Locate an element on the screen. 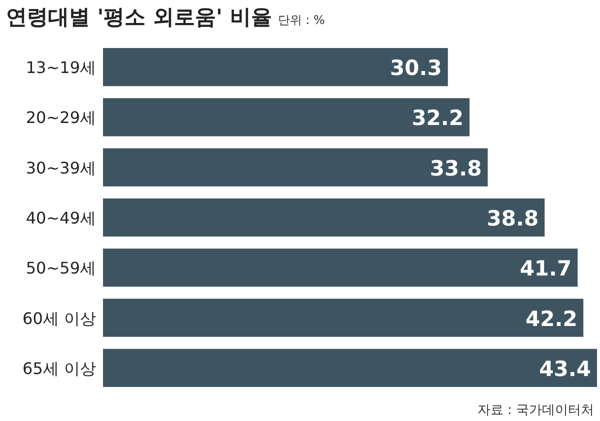 This screenshot has width=600, height=421. data-label: 42.2 is located at coordinates (552, 318).